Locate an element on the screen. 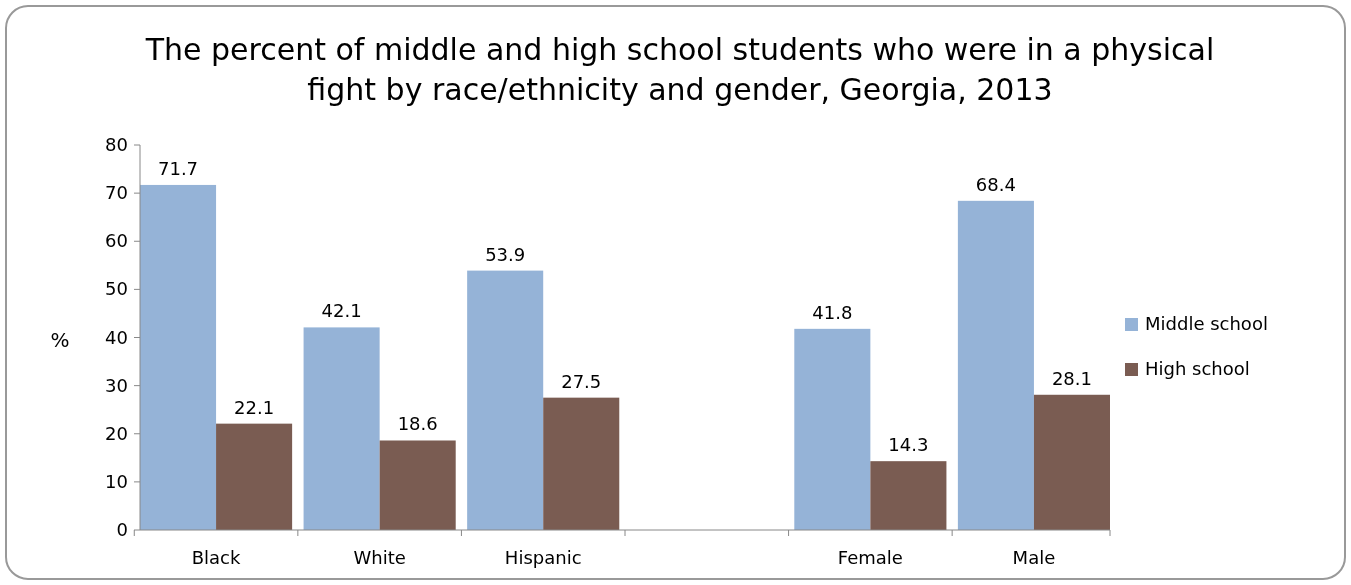 This screenshot has height=585, width=1351. y-tick-label: 10 is located at coordinates (116, 481).